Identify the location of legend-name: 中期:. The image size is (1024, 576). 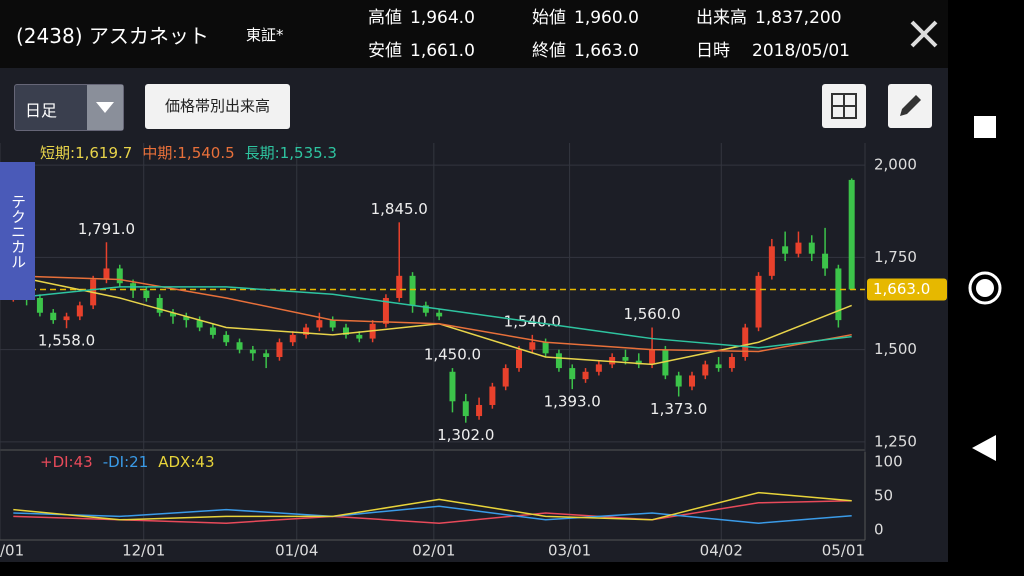
(159, 153).